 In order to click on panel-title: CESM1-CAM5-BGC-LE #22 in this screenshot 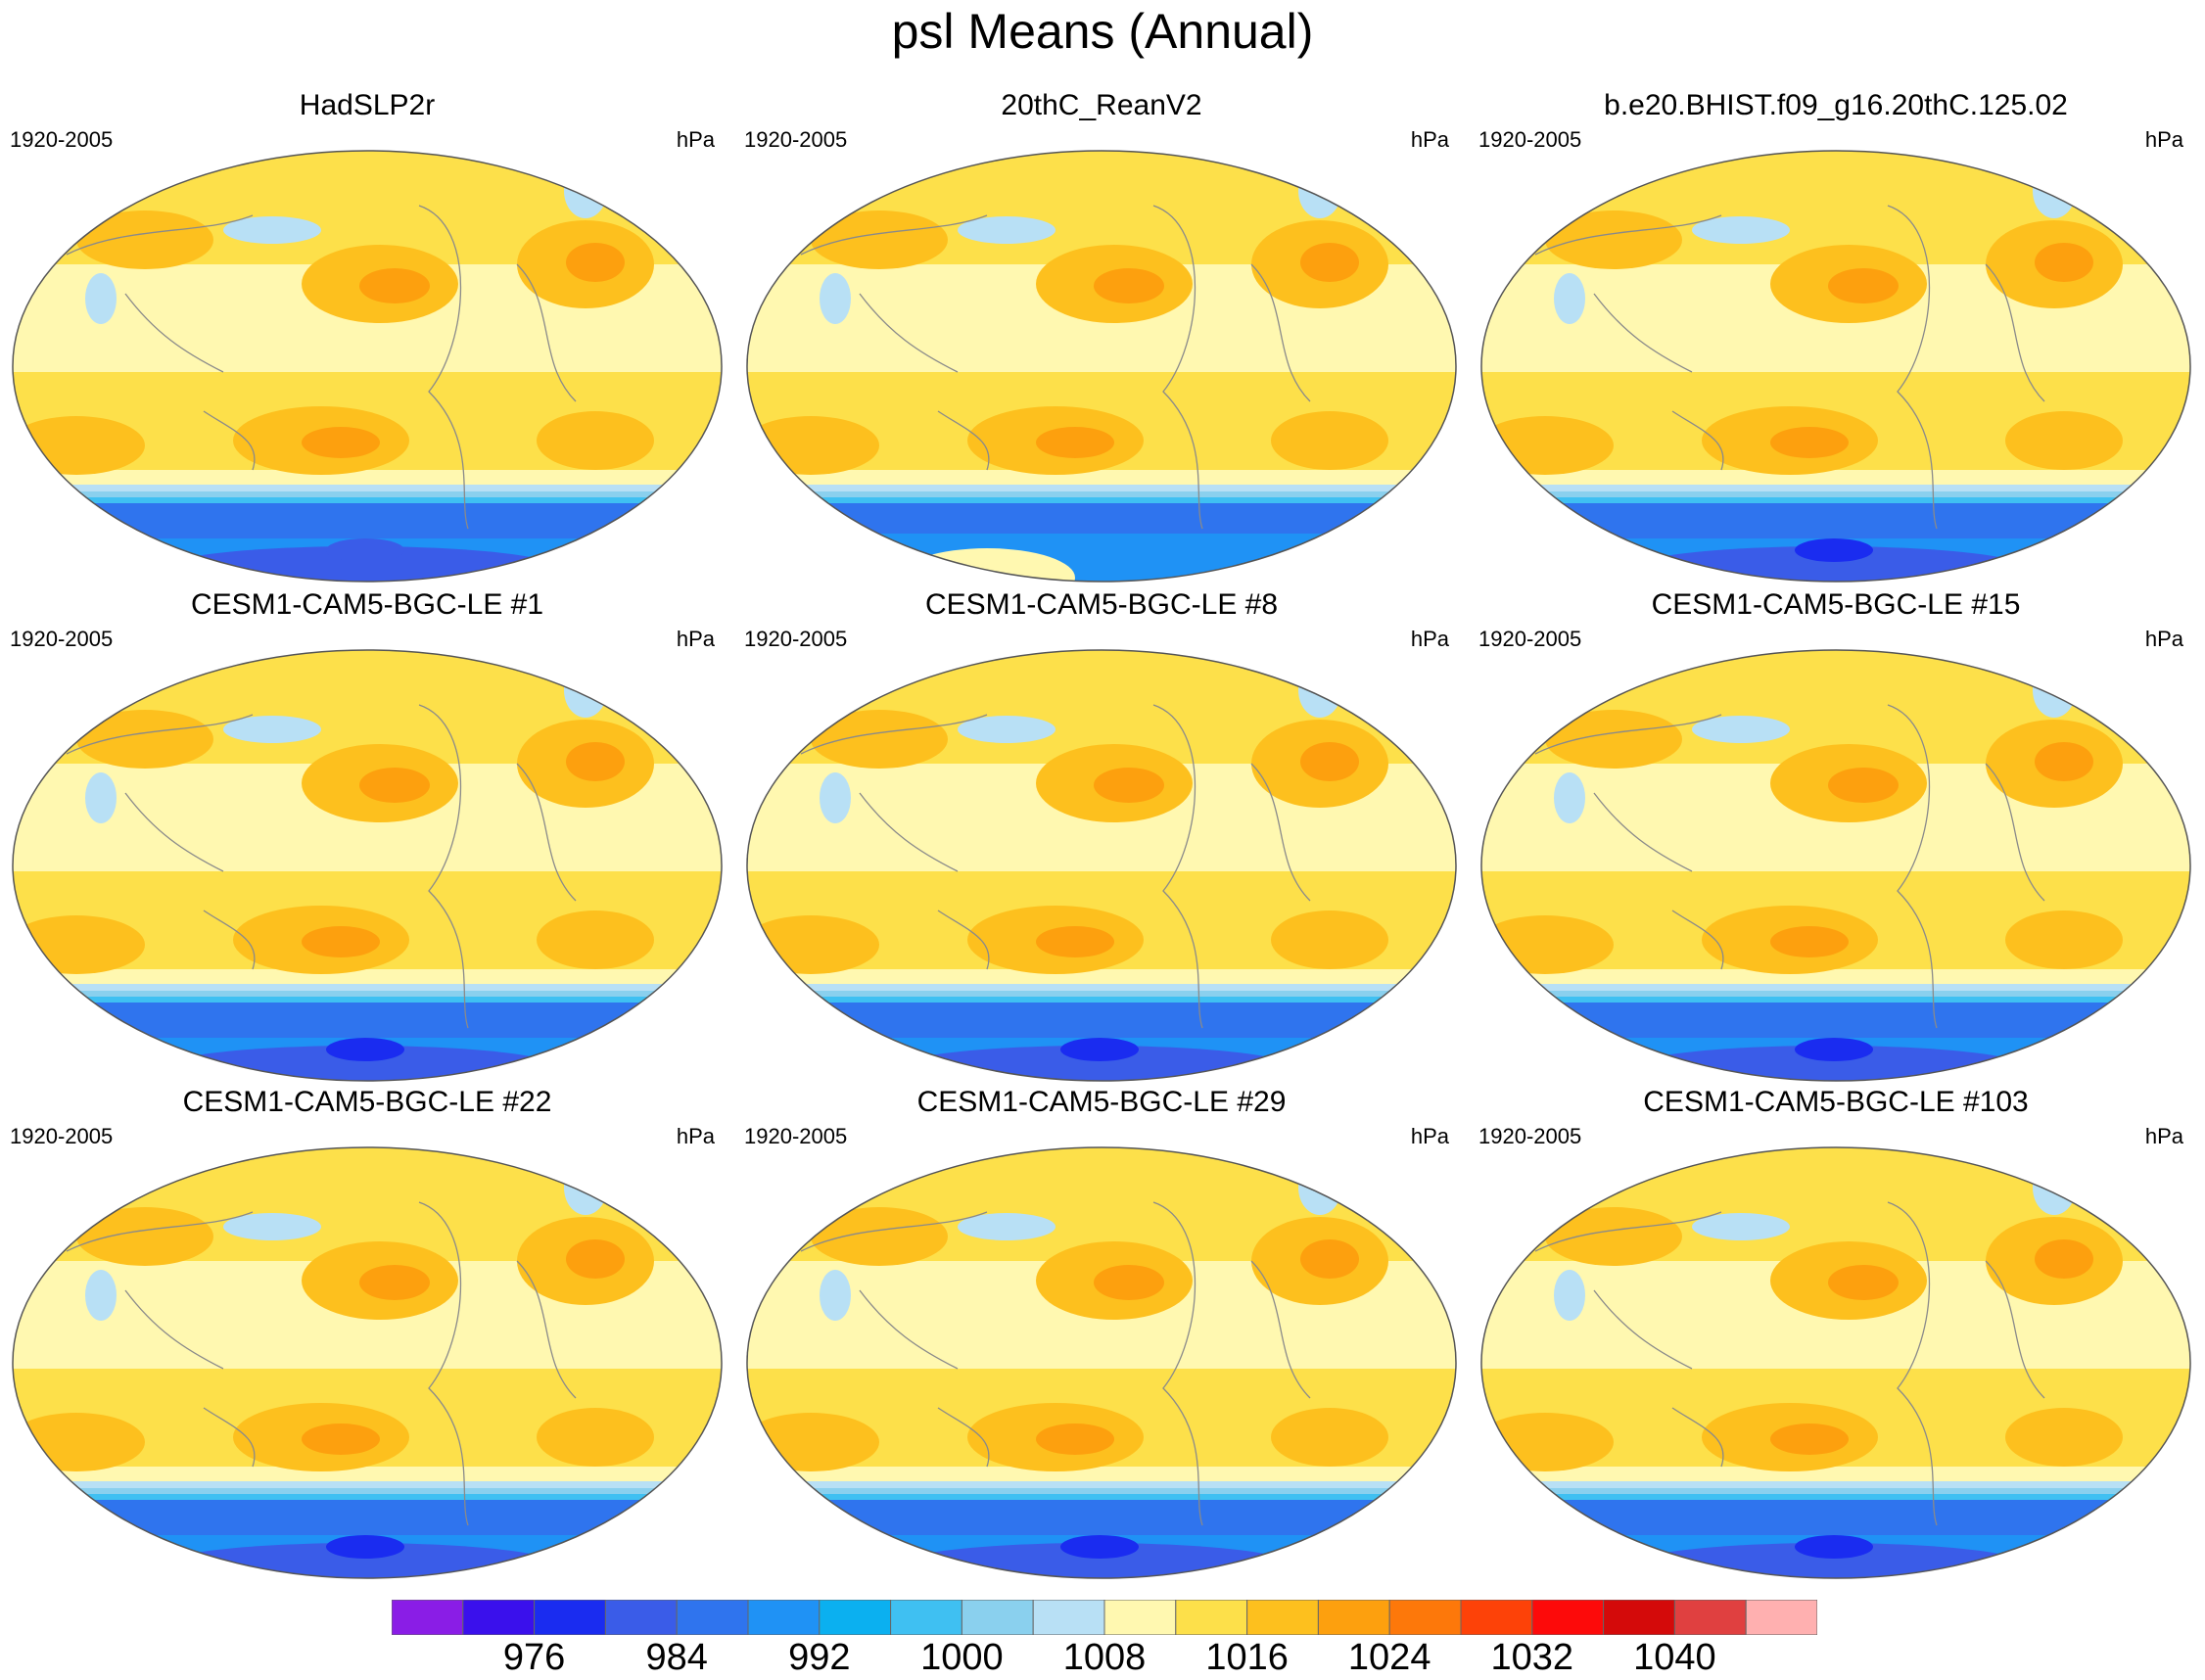, I will do `click(367, 1102)`.